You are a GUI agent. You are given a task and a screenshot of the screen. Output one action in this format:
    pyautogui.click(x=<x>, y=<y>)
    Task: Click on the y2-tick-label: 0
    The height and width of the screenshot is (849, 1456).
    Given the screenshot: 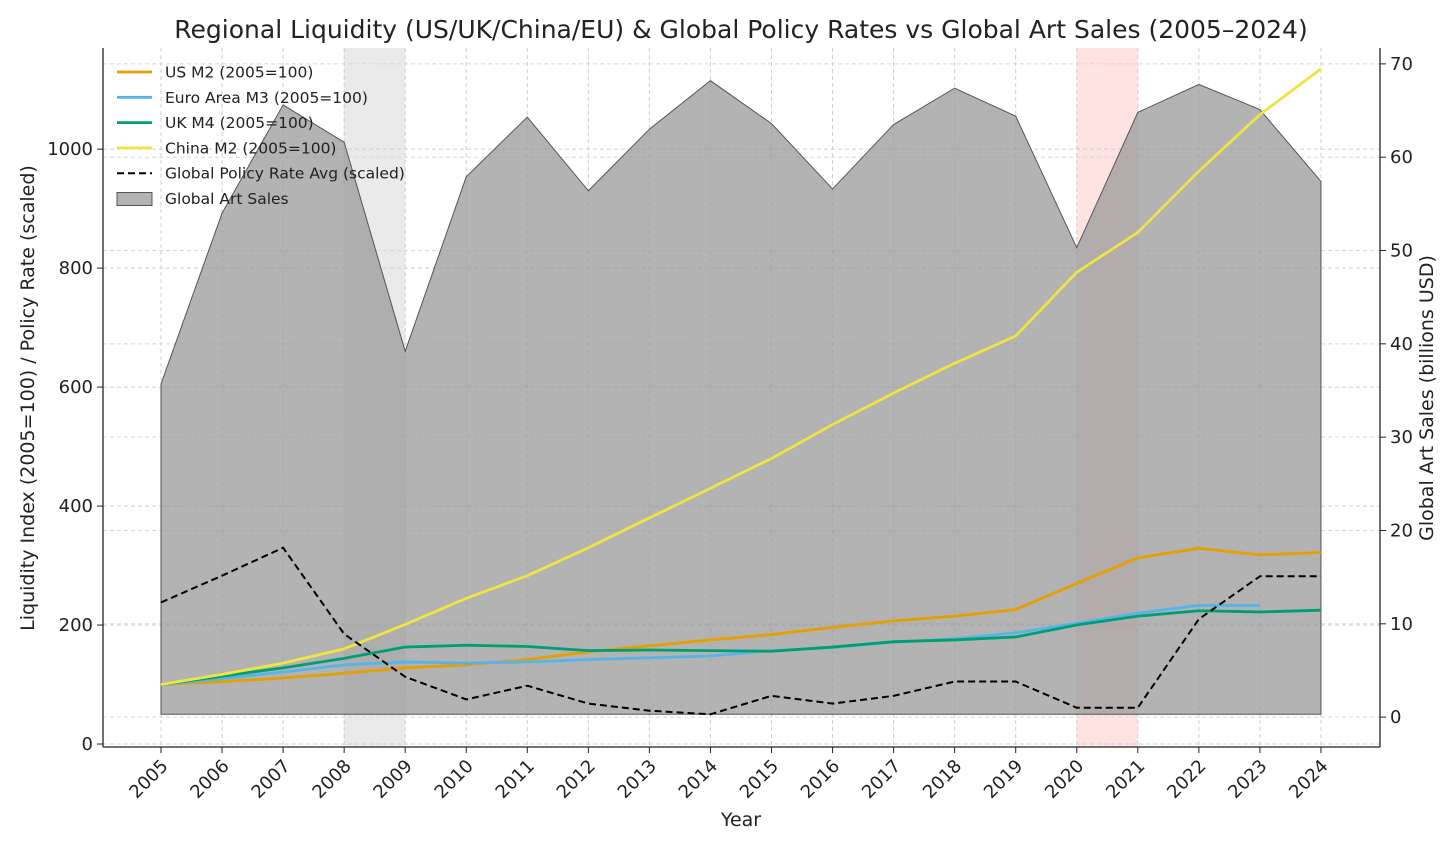 What is the action you would take?
    pyautogui.click(x=1395, y=717)
    